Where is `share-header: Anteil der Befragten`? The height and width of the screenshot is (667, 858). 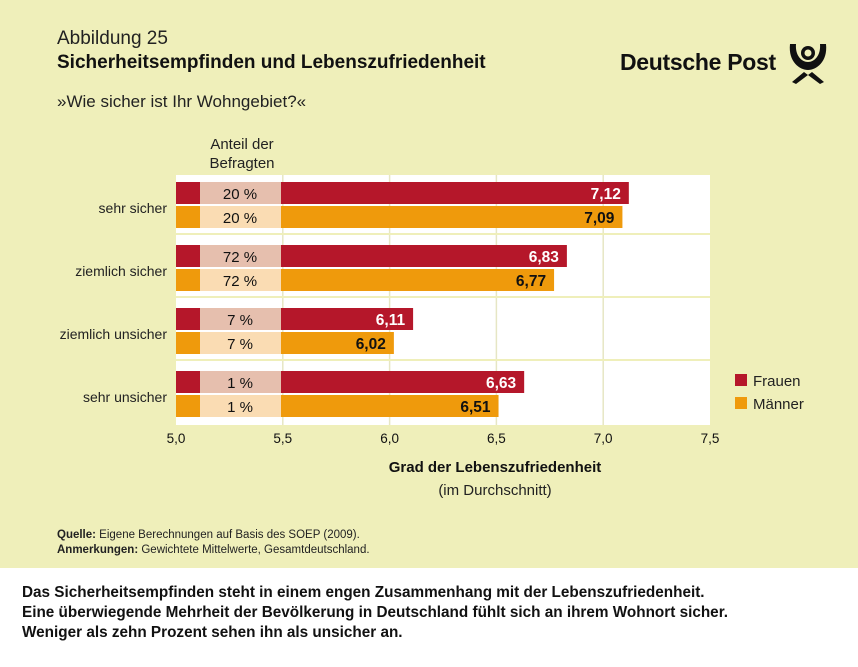
share-header: Anteil der Befragten is located at coordinates (242, 154).